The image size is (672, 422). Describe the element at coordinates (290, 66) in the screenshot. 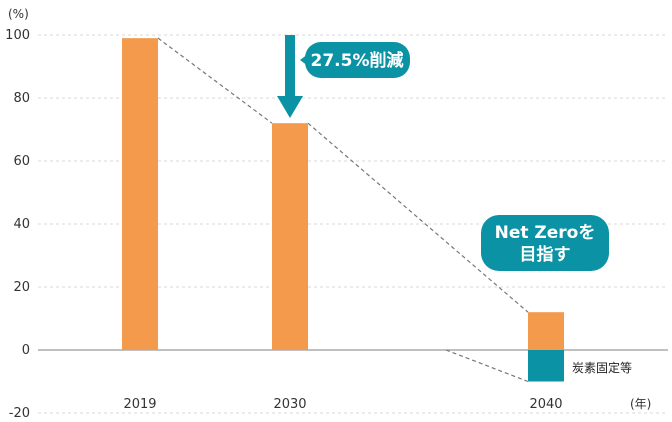

I see `reduction-arrow-shaft` at that location.